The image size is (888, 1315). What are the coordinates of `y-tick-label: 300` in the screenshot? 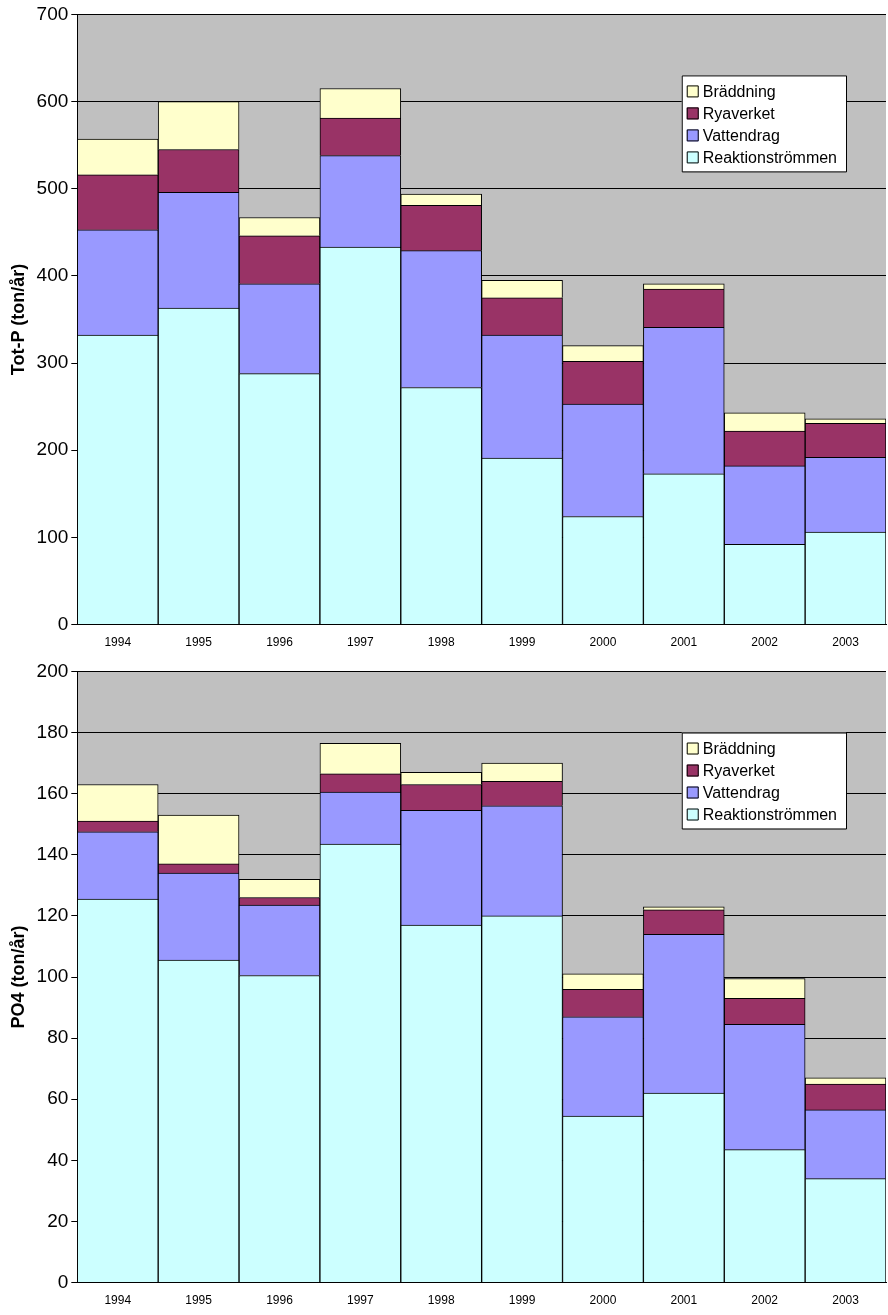 It's located at (52, 362).